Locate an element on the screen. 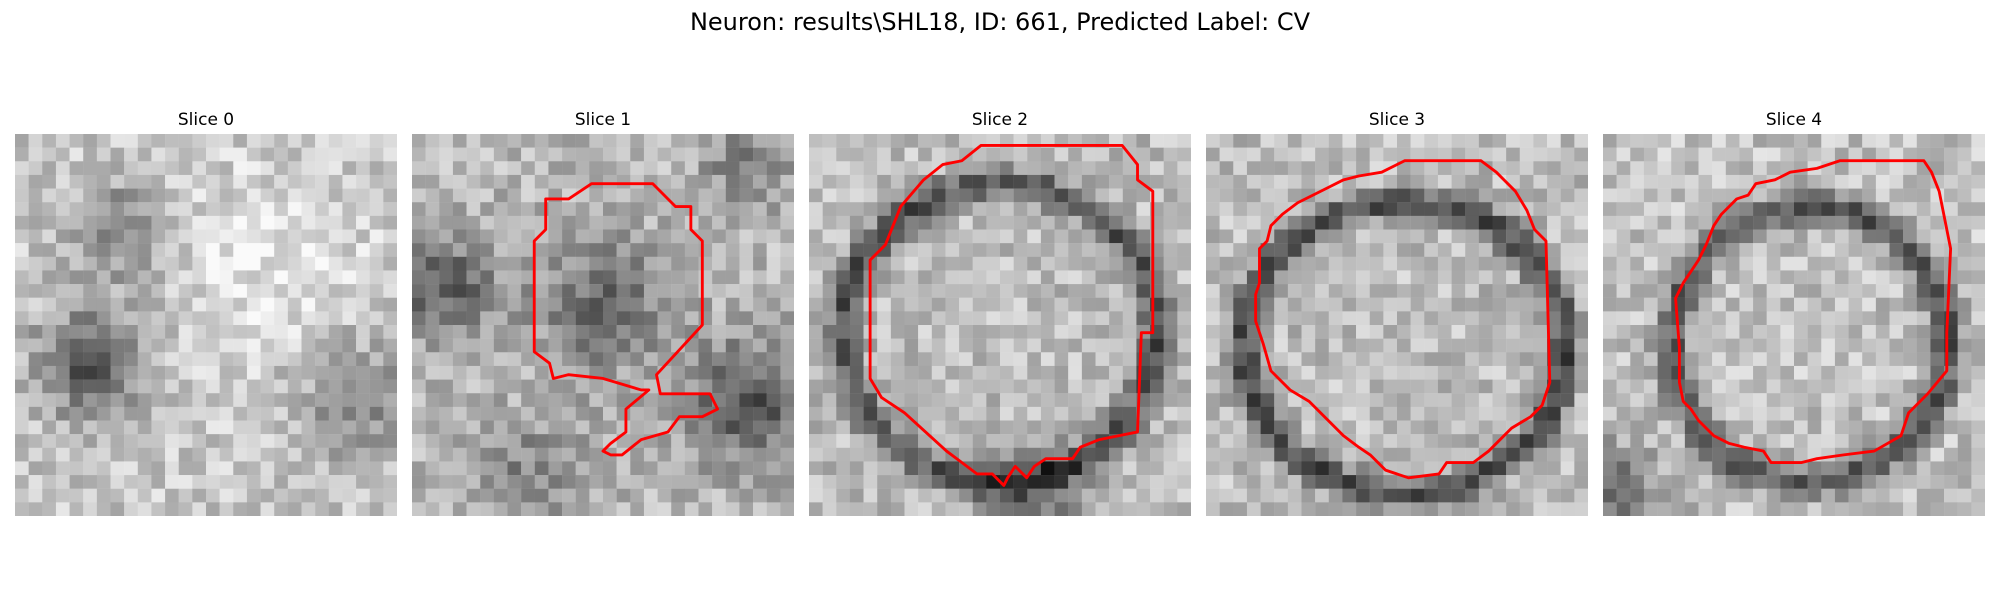 The image size is (2000, 600). segmentation-outline is located at coordinates (1813, 311).